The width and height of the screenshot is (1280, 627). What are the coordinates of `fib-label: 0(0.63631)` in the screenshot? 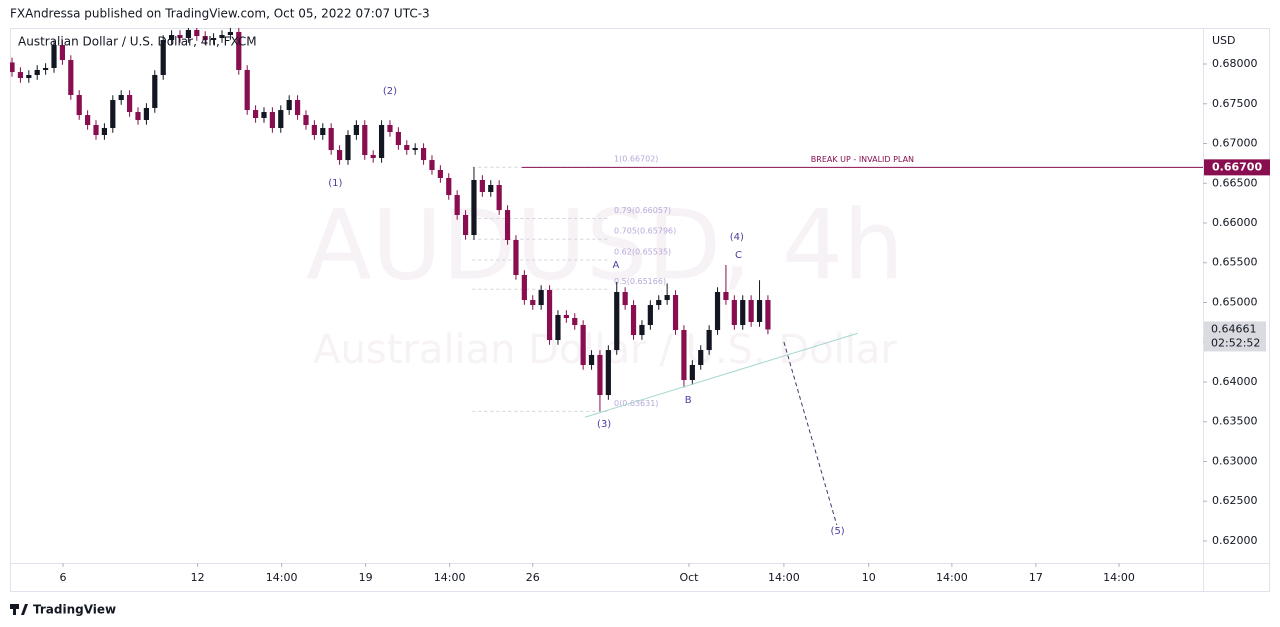 It's located at (636, 403).